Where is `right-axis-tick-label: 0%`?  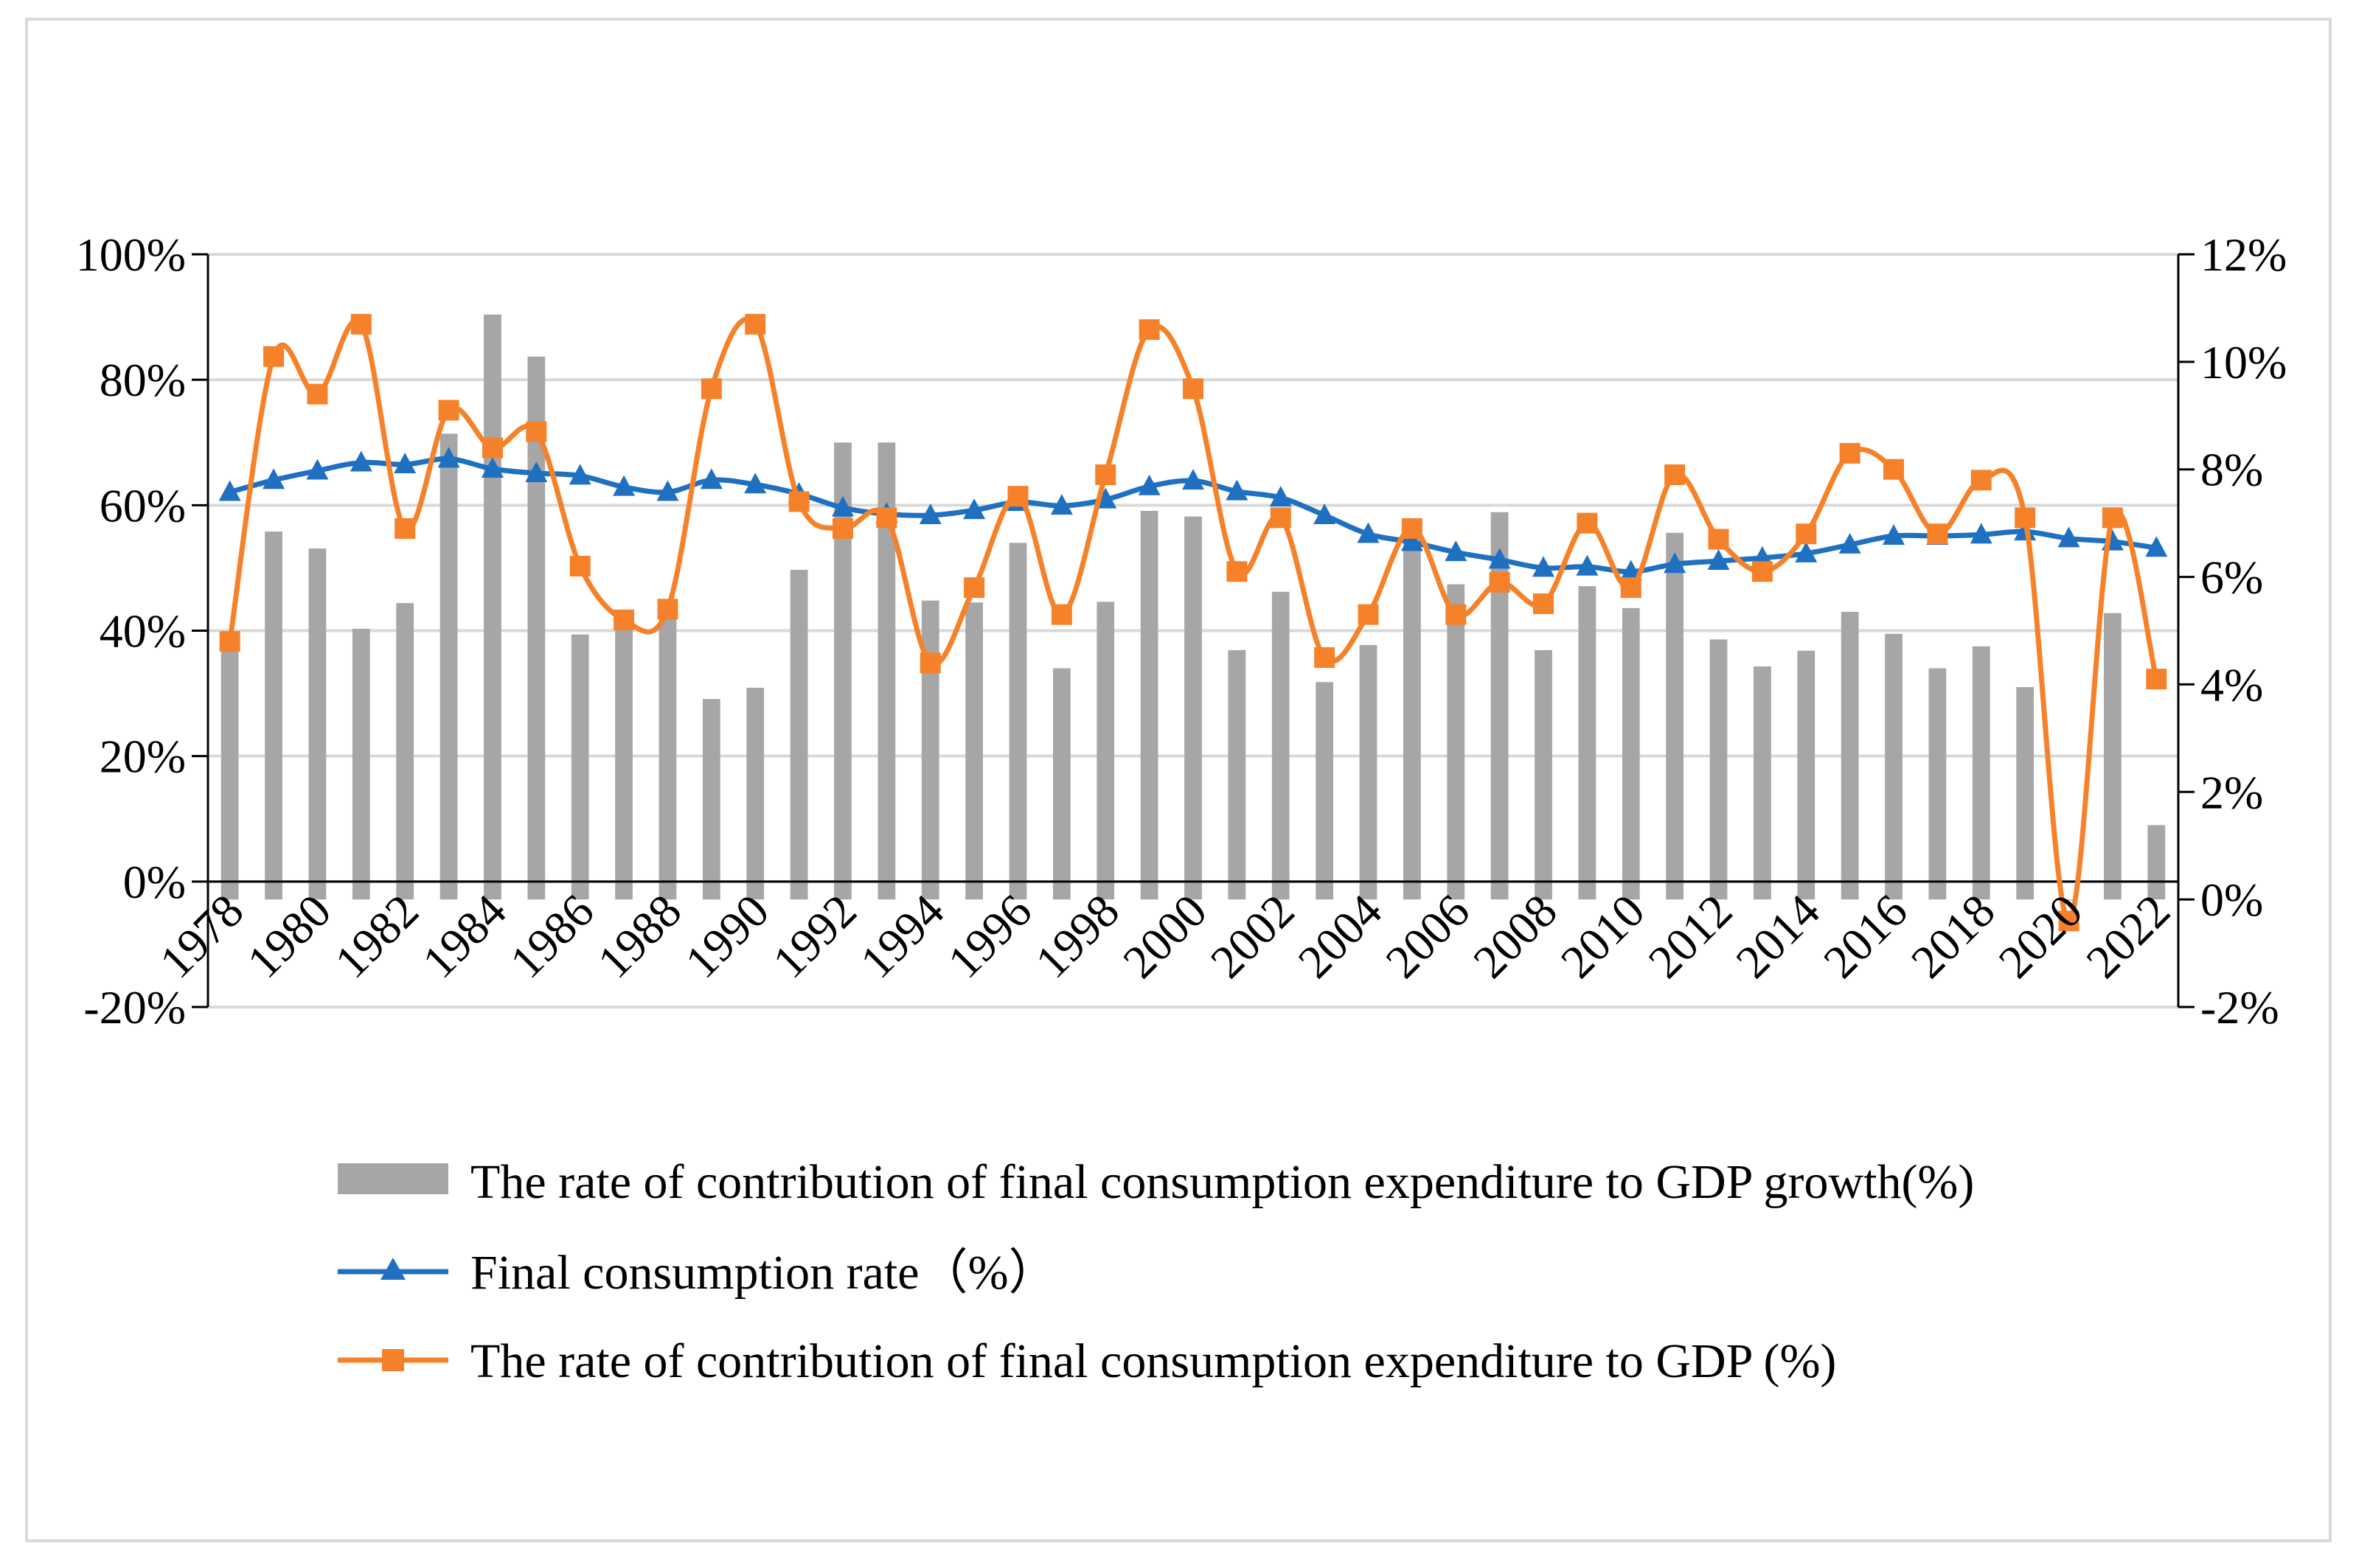 right-axis-tick-label: 0% is located at coordinates (2231, 900).